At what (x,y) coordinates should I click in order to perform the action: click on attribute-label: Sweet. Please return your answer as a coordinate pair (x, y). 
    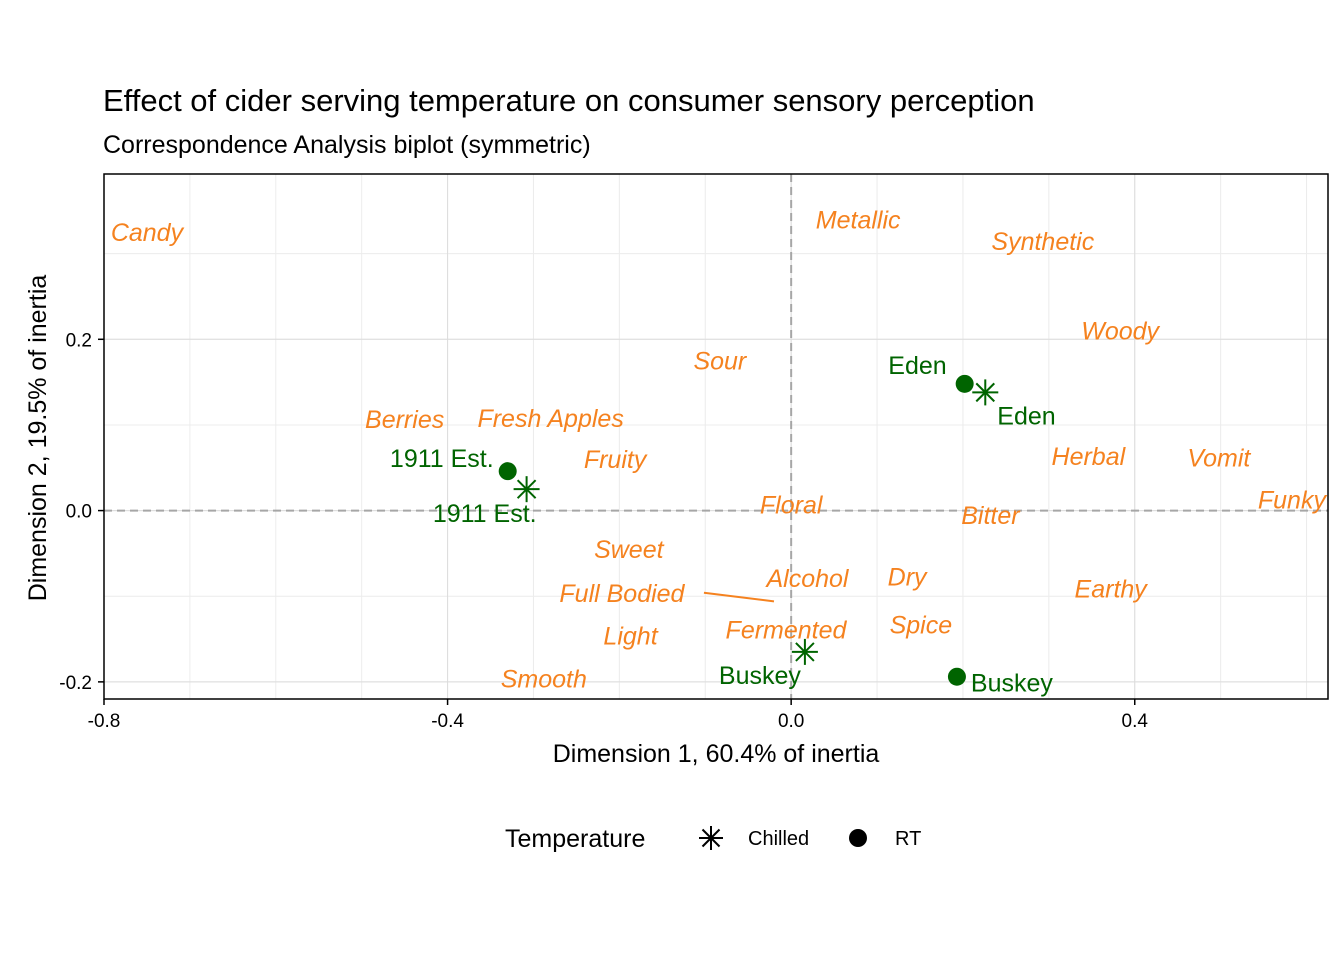
    Looking at the image, I should click on (629, 550).